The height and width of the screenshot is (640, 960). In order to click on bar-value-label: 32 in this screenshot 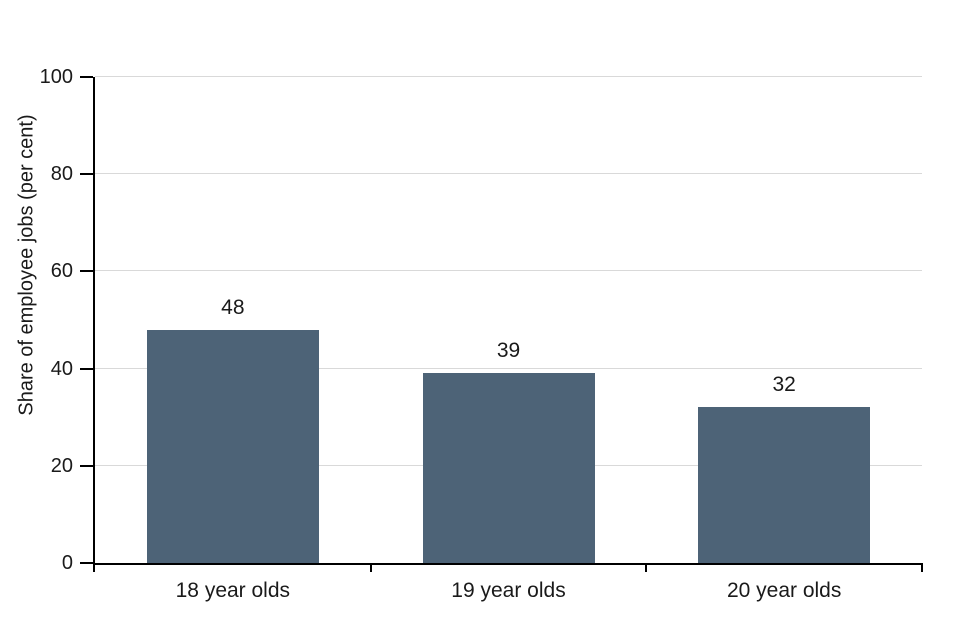, I will do `click(784, 385)`.